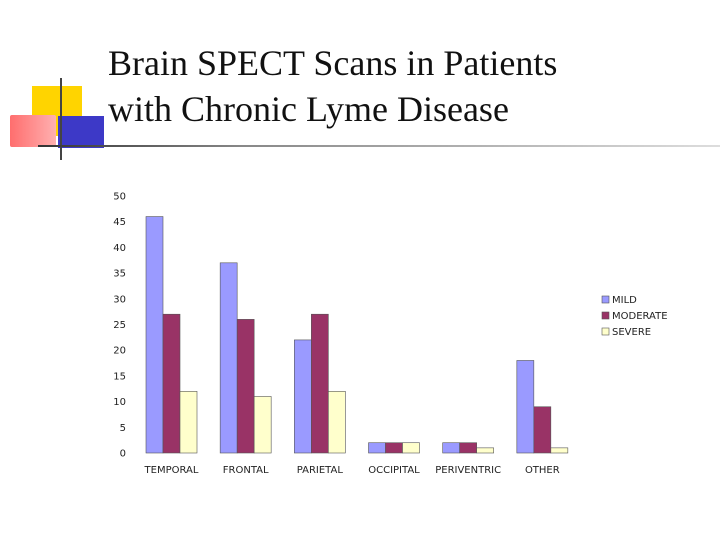 The height and width of the screenshot is (540, 720). I want to click on y-tick-label-15: 15, so click(119, 376).